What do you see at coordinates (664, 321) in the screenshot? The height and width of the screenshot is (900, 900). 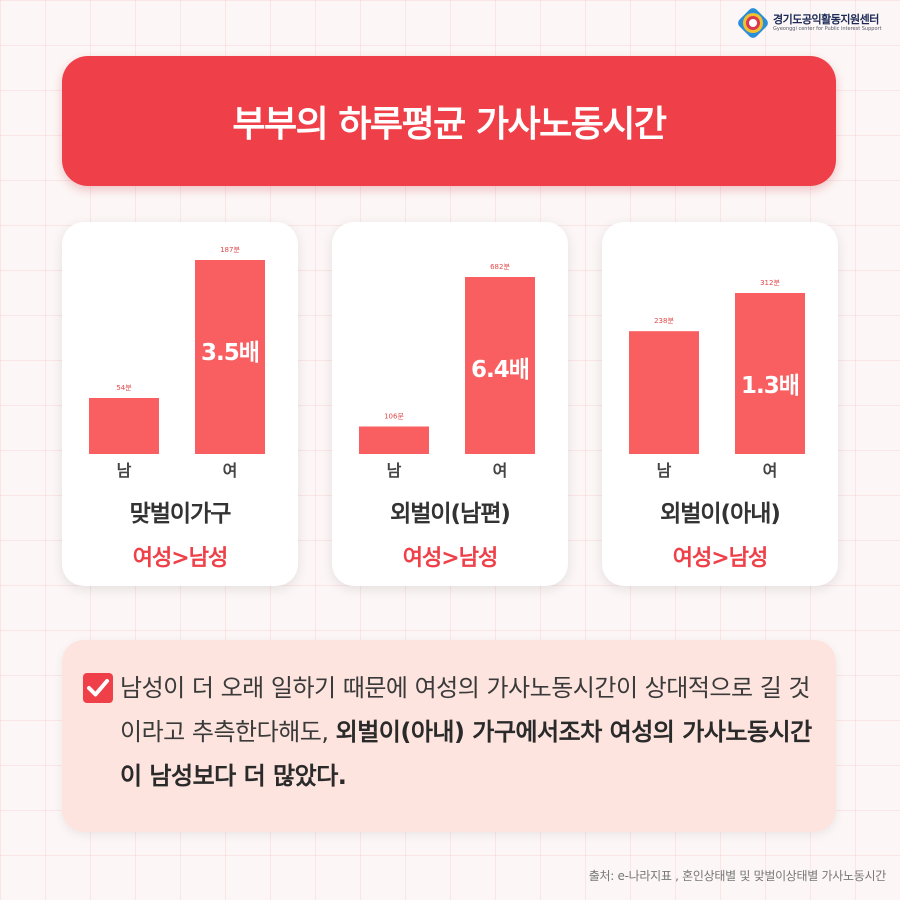 I see `bar-value-label: 238분` at bounding box center [664, 321].